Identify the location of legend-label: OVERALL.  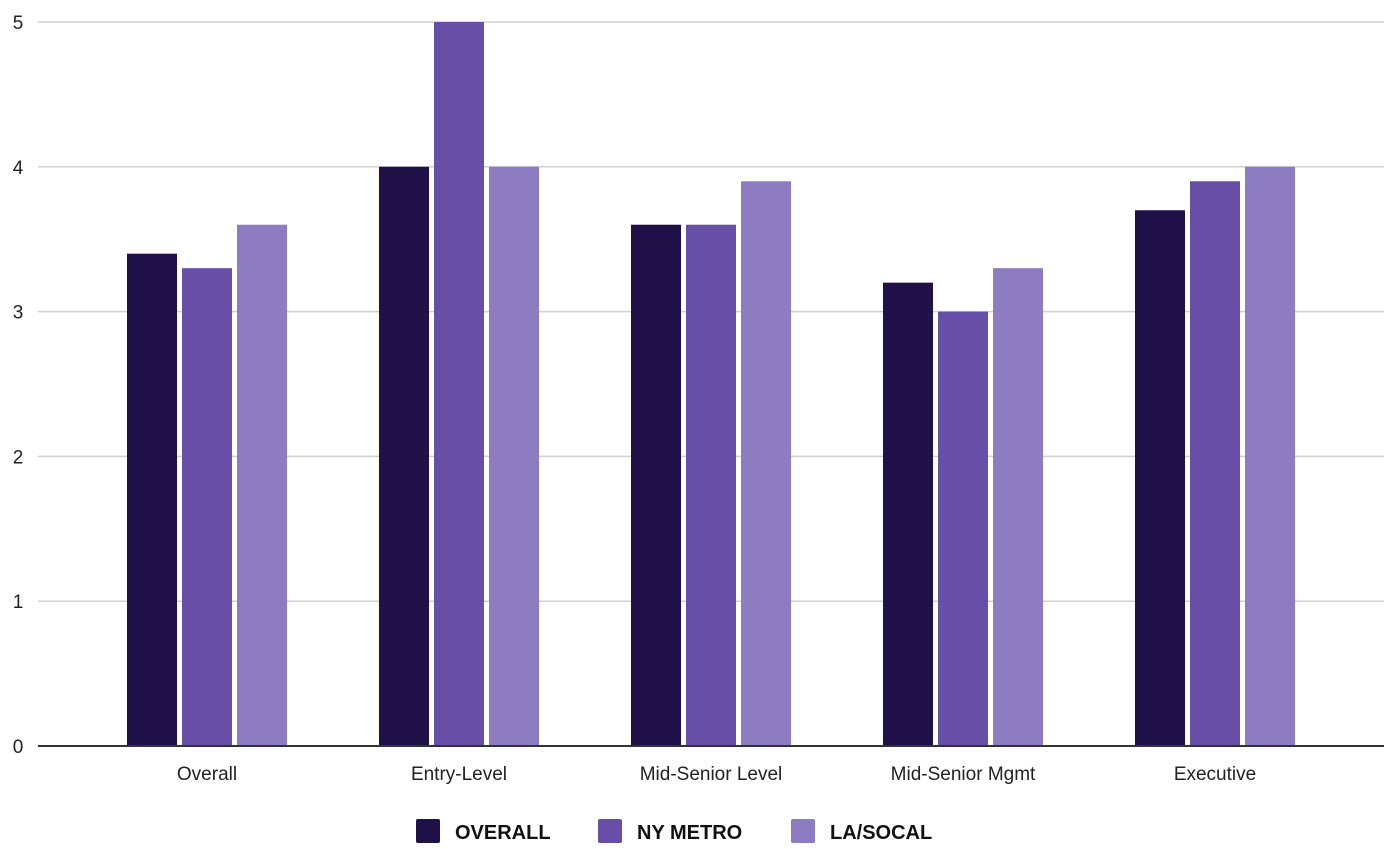
(503, 833).